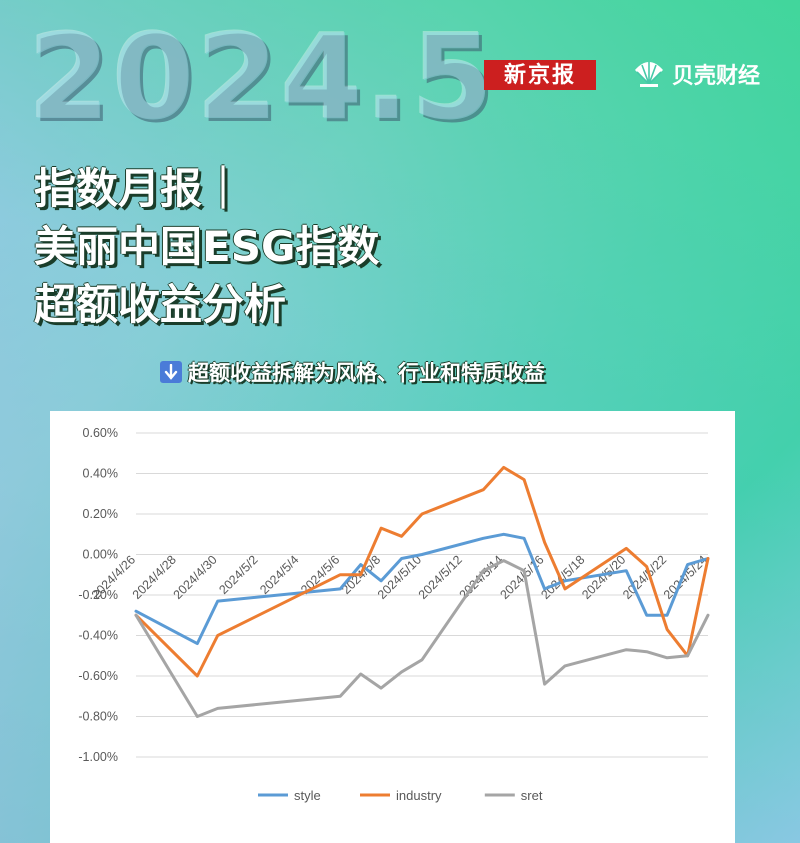  What do you see at coordinates (540, 75) in the screenshot?
I see `xinjingbao-logo: 新京报` at bounding box center [540, 75].